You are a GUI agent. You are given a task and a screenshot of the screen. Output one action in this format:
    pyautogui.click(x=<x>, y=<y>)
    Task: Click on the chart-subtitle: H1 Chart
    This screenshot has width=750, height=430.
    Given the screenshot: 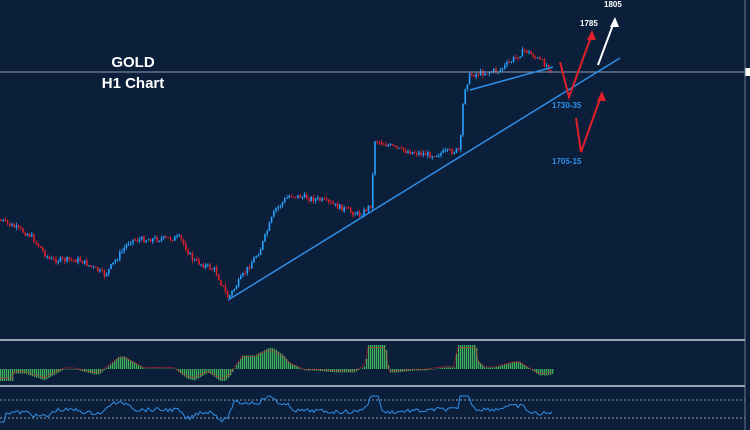 What is the action you would take?
    pyautogui.click(x=133, y=83)
    